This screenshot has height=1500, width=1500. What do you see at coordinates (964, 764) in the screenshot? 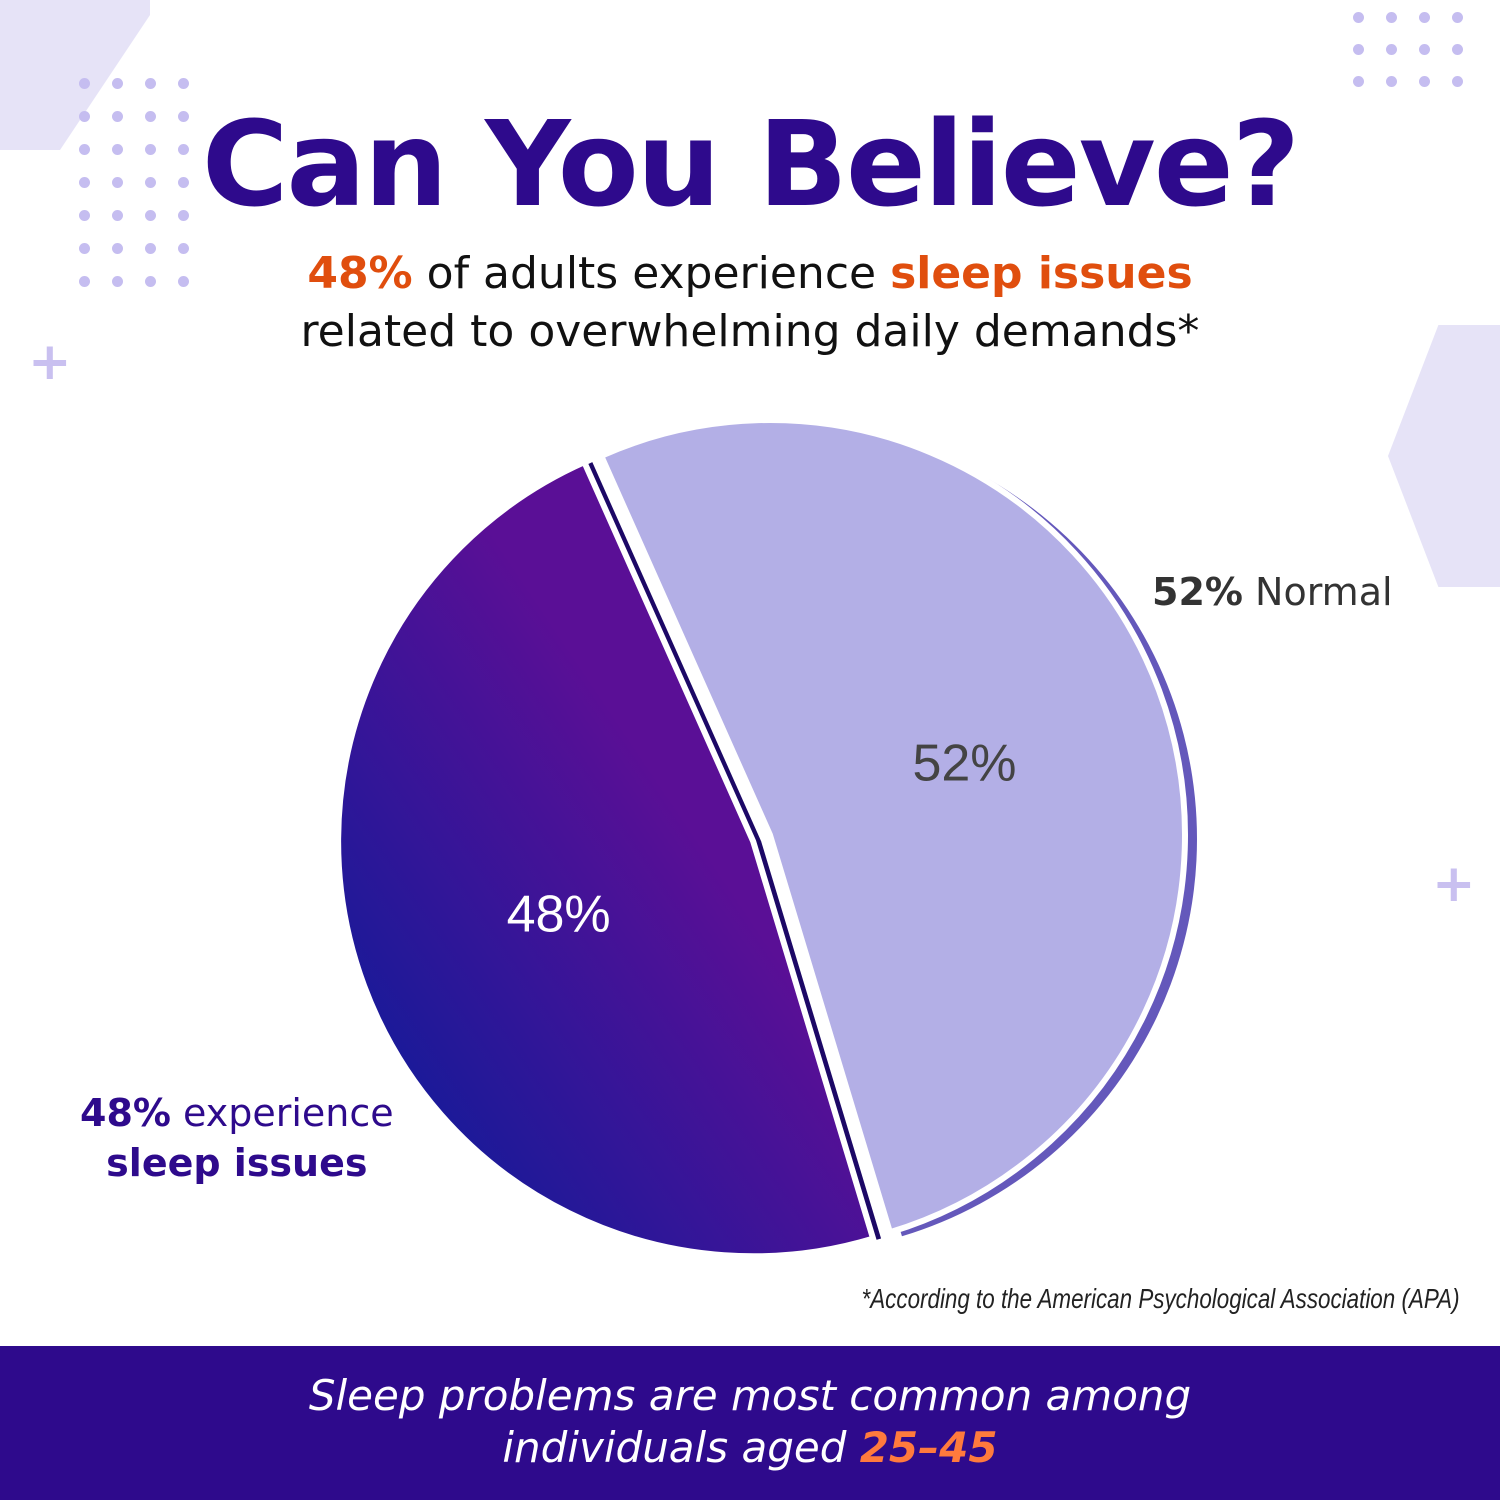
I see `data-label: 52%` at bounding box center [964, 764].